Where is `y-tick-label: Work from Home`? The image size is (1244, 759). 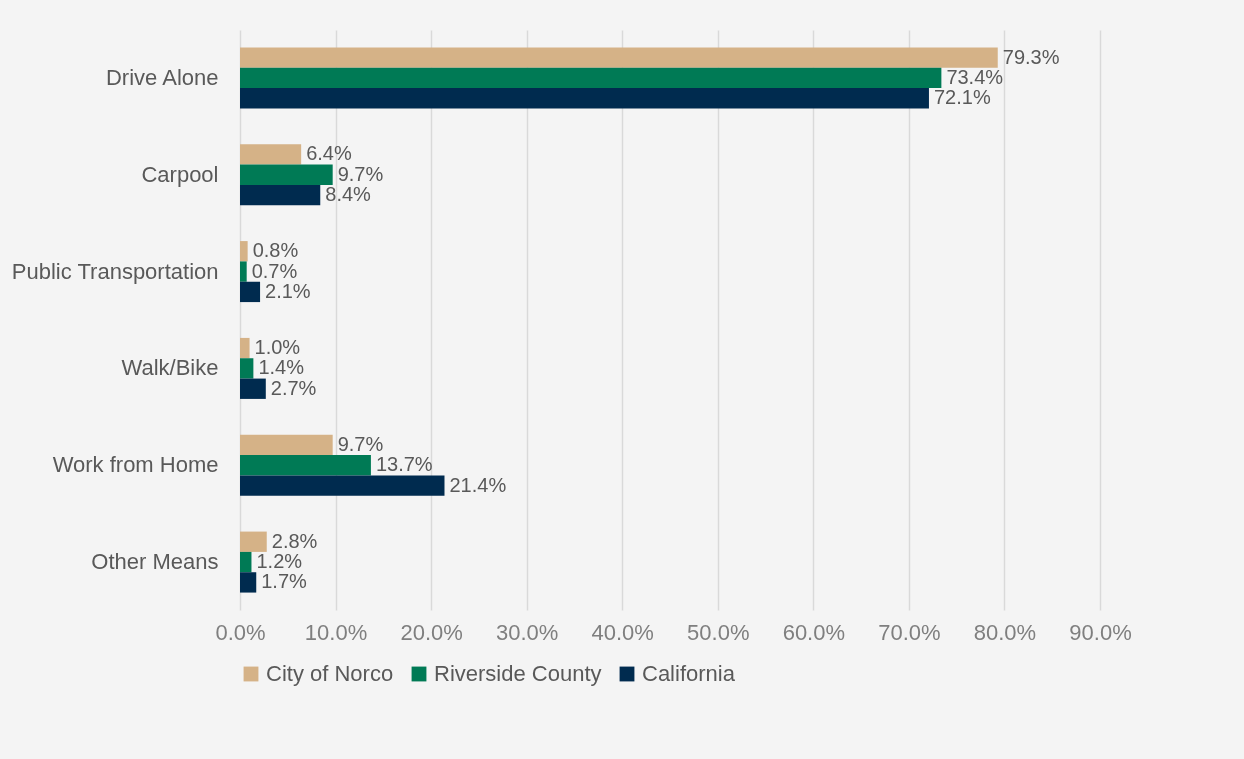 y-tick-label: Work from Home is located at coordinates (135, 465).